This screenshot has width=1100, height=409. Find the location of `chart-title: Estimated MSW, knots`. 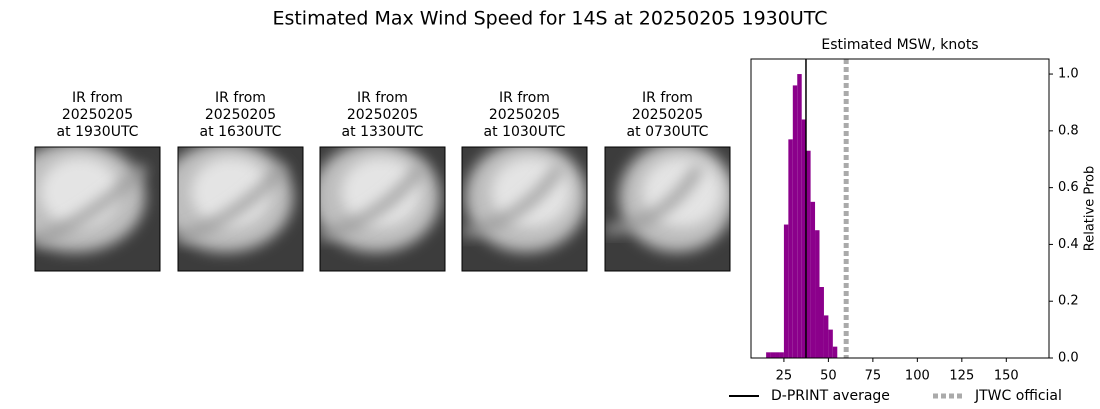

chart-title: Estimated MSW, knots is located at coordinates (899, 45).